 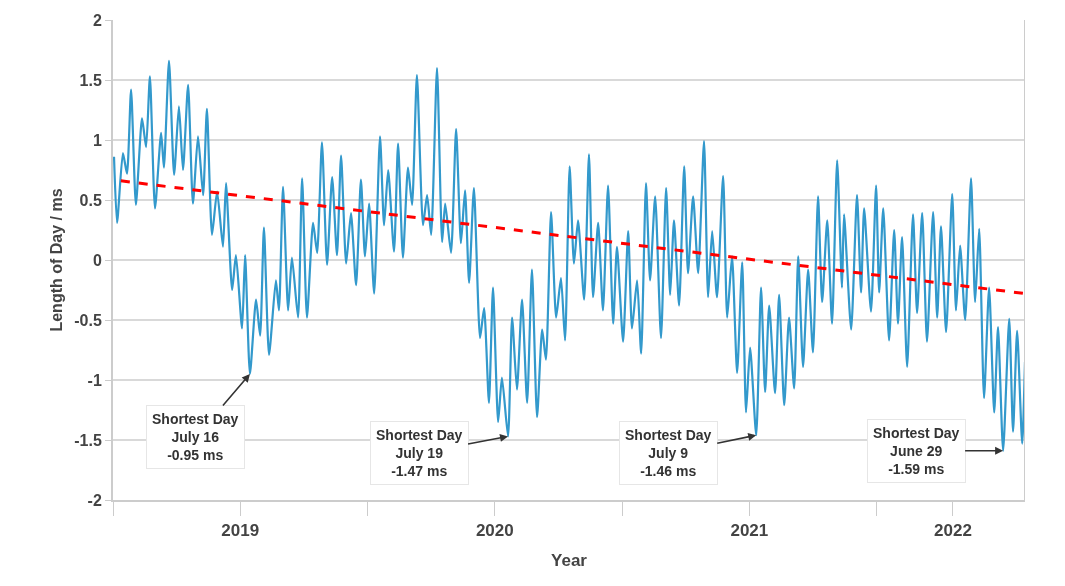 I want to click on y-tick-label: -0.5, so click(x=88, y=320).